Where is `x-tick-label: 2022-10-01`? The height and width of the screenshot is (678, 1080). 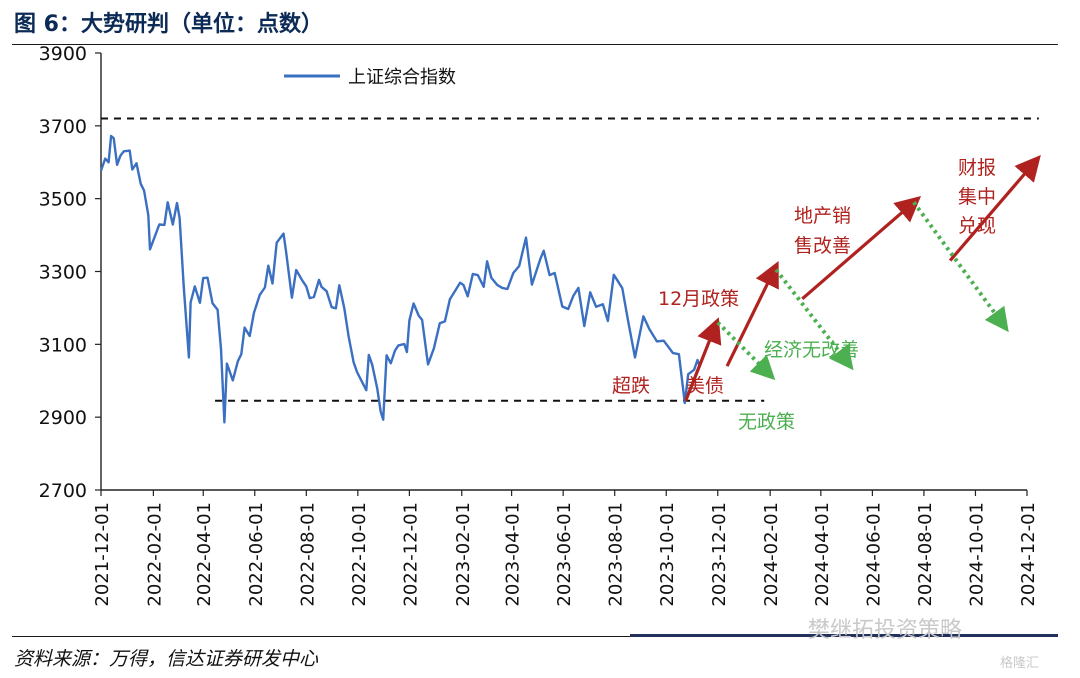
x-tick-label: 2022-10-01 is located at coordinates (359, 554).